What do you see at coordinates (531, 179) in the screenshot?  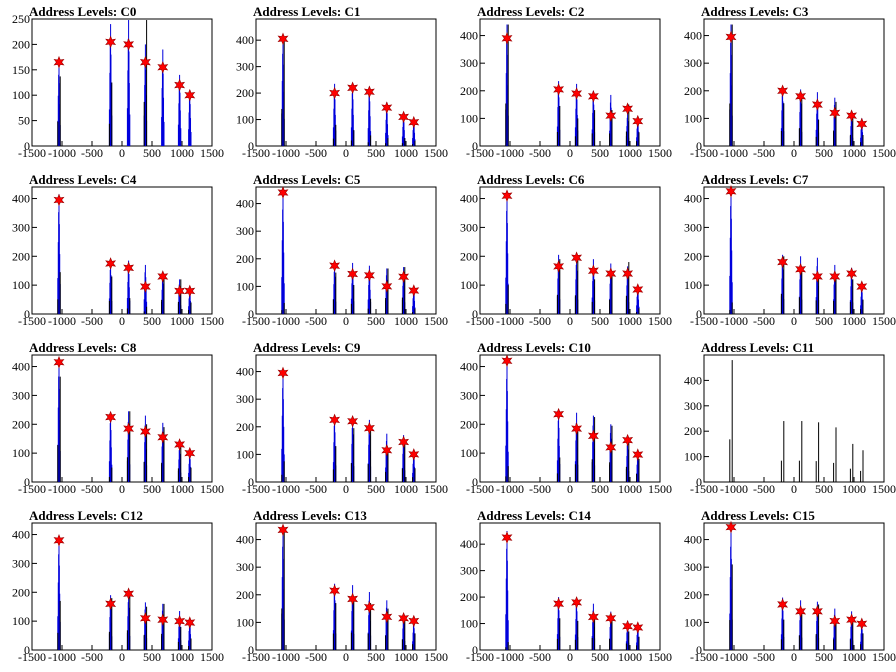 I see `chart-title: Address Levels: C6` at bounding box center [531, 179].